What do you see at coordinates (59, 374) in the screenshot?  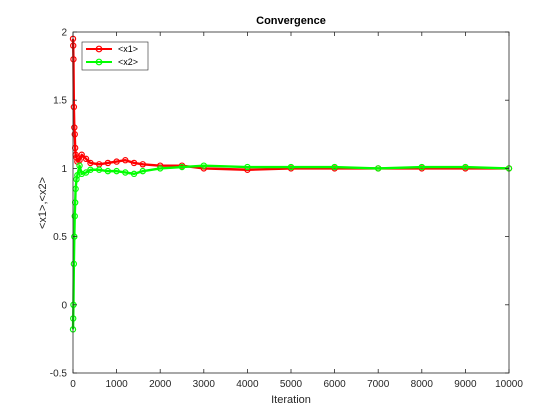 I see `y-tick-label: -0.5` at bounding box center [59, 374].